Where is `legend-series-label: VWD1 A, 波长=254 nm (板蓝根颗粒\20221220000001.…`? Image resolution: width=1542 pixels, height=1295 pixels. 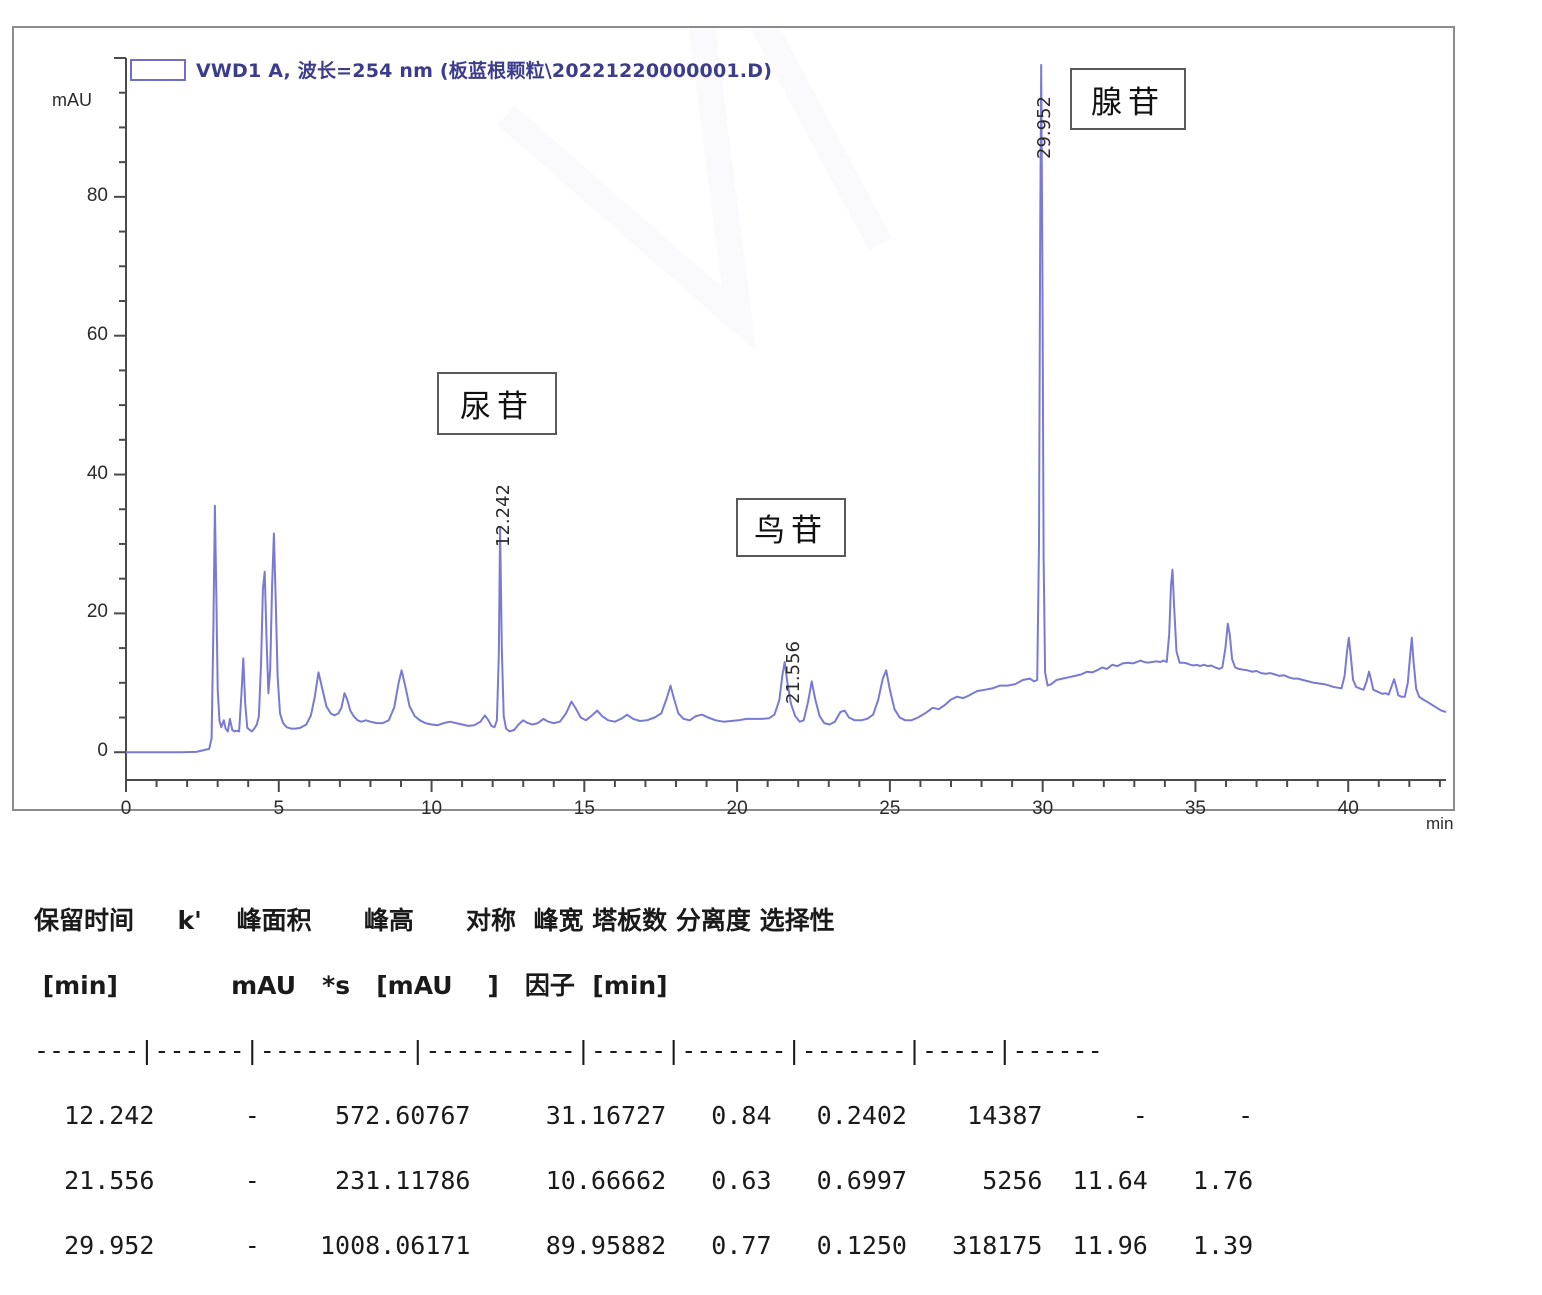 legend-series-label: VWD1 A, 波长=254 nm (板蓝根颗粒\20221220000001.… is located at coordinates (484, 71).